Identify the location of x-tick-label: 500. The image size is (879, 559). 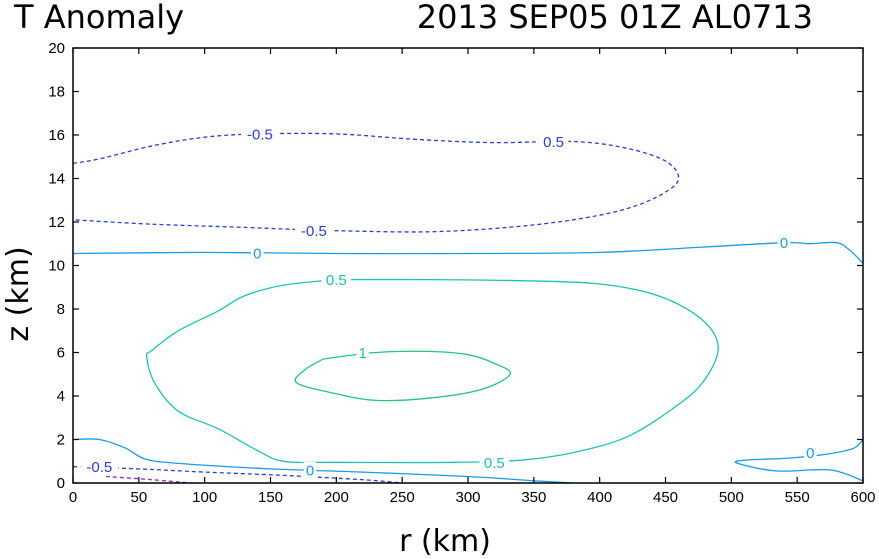
(731, 497).